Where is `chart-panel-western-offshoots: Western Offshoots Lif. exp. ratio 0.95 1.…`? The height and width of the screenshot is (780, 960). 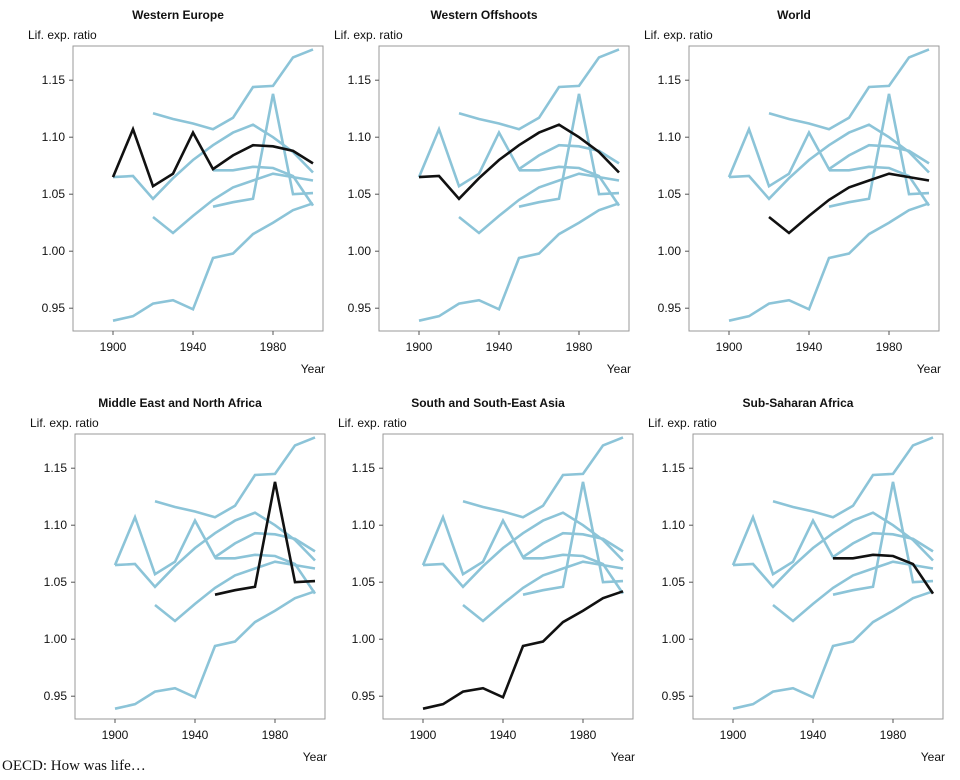 chart-panel-western-offshoots: Western Offshoots Lif. exp. ratio 0.95 1.… is located at coordinates (484, 193).